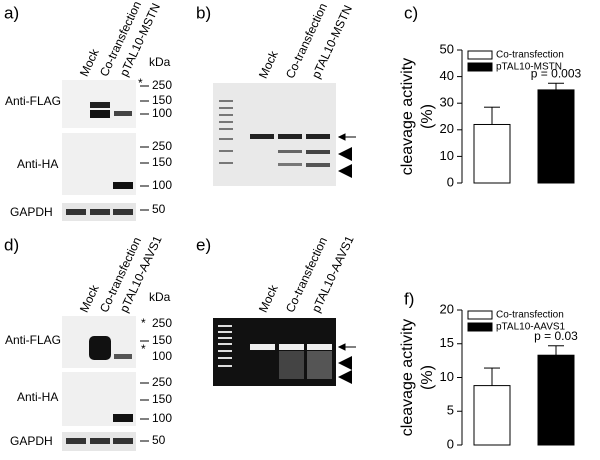  What do you see at coordinates (556, 336) in the screenshot?
I see `annotation: p = 0.03` at bounding box center [556, 336].